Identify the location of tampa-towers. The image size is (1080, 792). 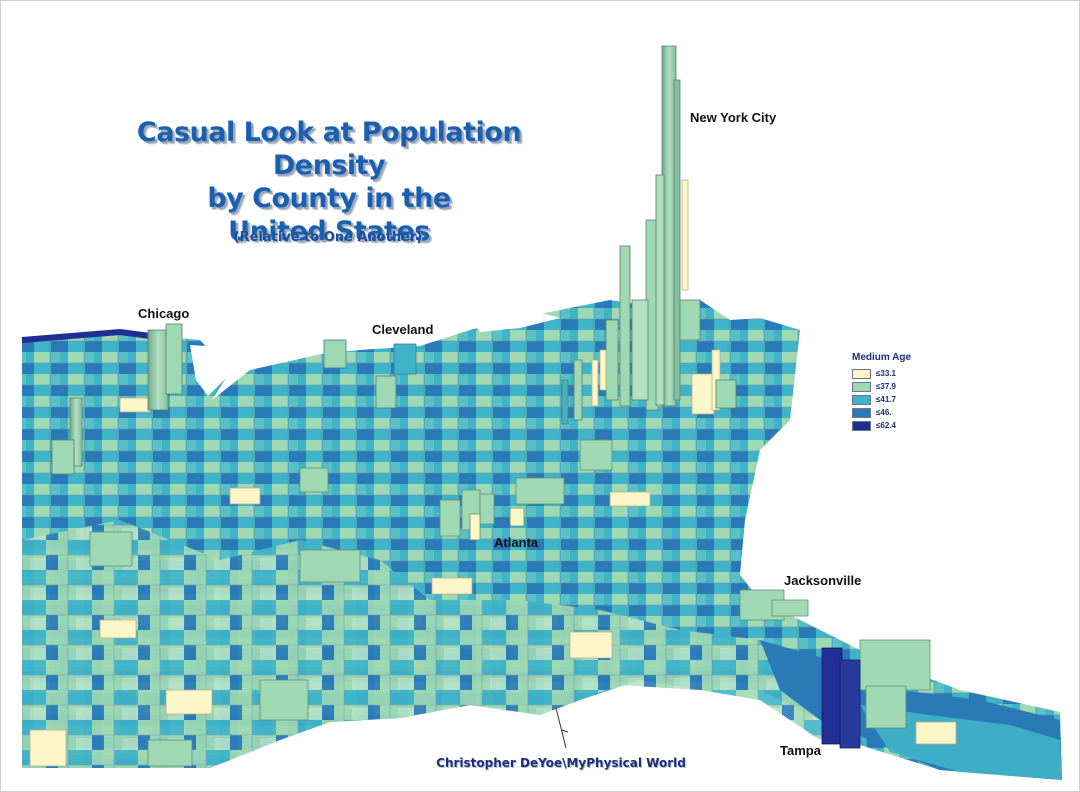
(816, 674).